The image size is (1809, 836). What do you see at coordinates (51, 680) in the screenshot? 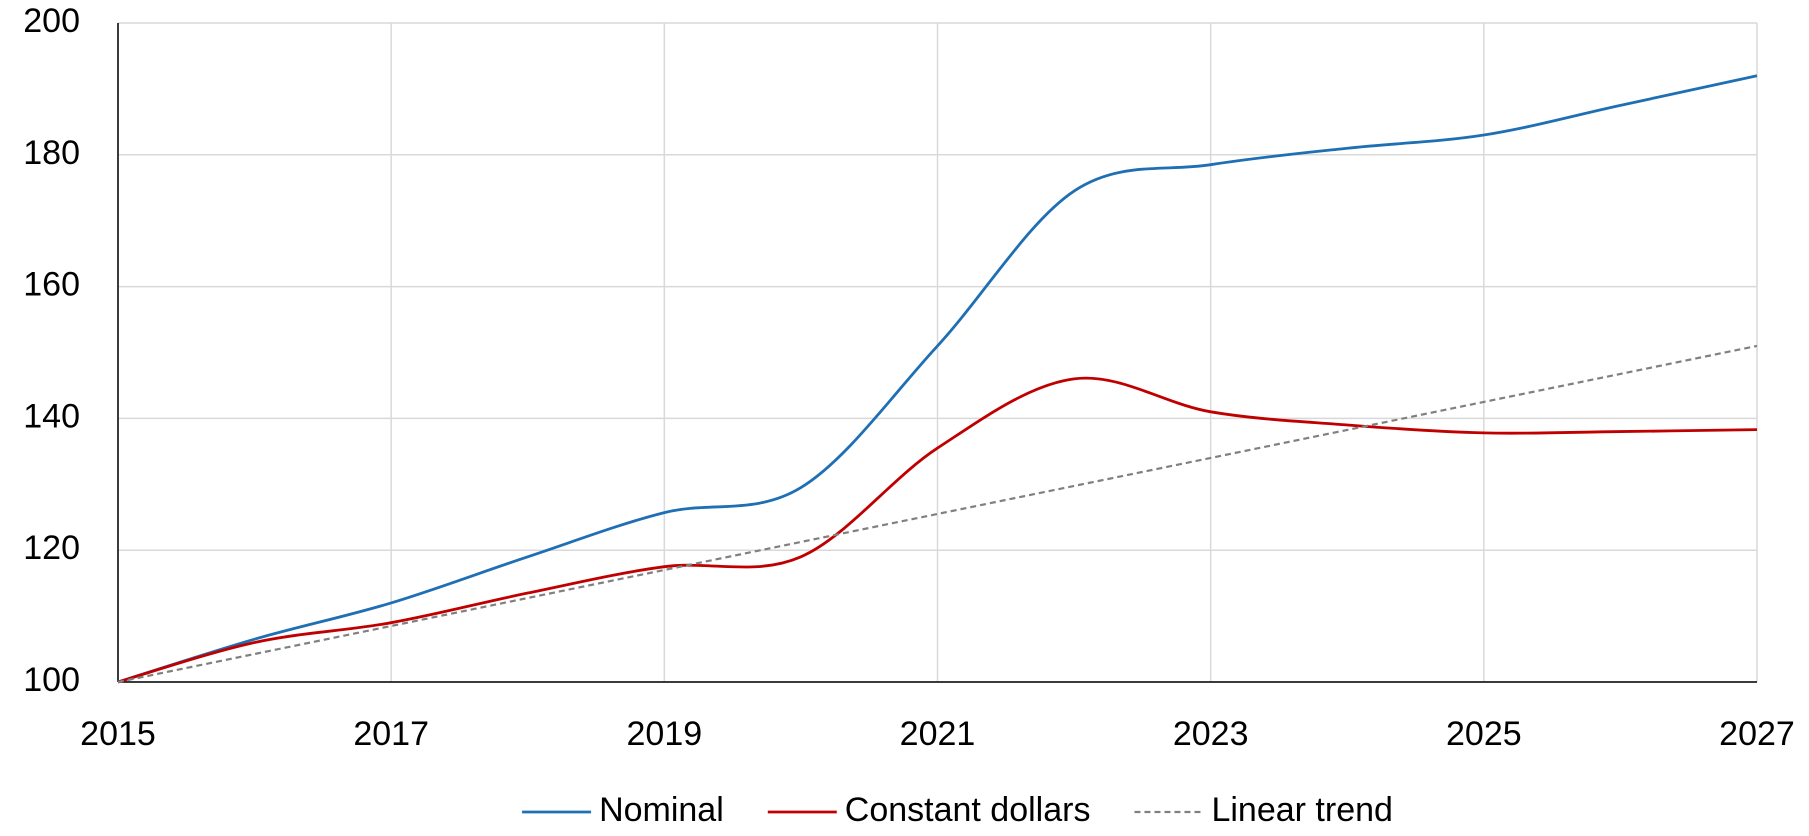
I see `y-tick-label: 100` at bounding box center [51, 680].